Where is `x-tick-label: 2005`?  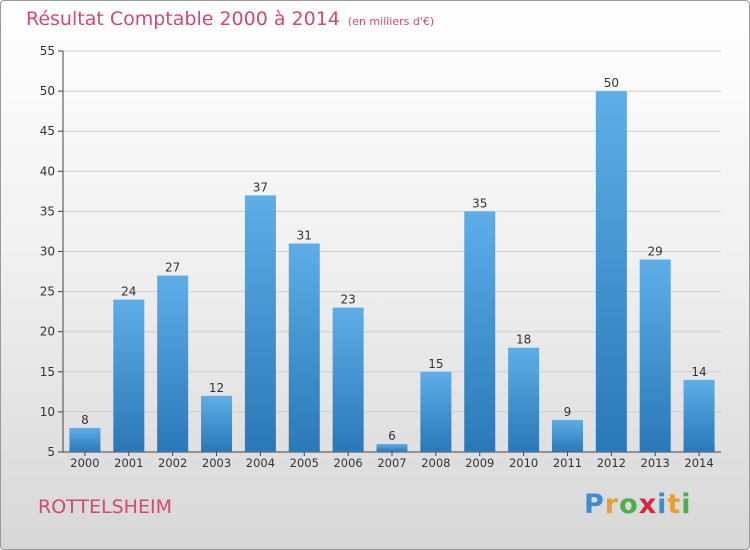 x-tick-label: 2005 is located at coordinates (304, 463).